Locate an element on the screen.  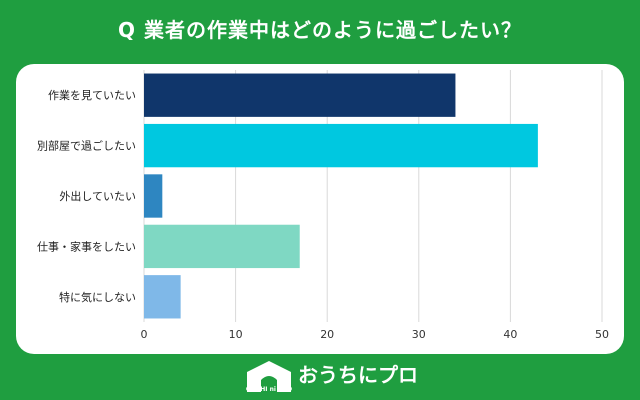
x-tick-label: 30 is located at coordinates (419, 334).